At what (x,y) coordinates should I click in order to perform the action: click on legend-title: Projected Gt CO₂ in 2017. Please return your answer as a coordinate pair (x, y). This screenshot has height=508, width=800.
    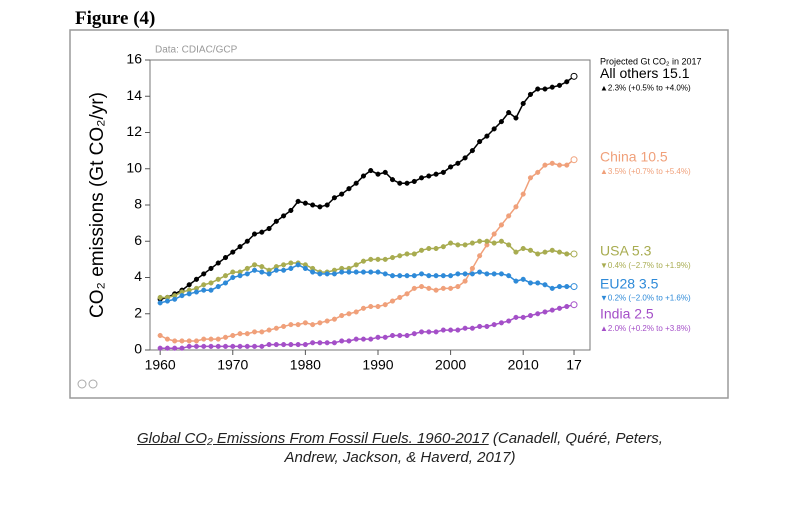
    Looking at the image, I should click on (651, 61).